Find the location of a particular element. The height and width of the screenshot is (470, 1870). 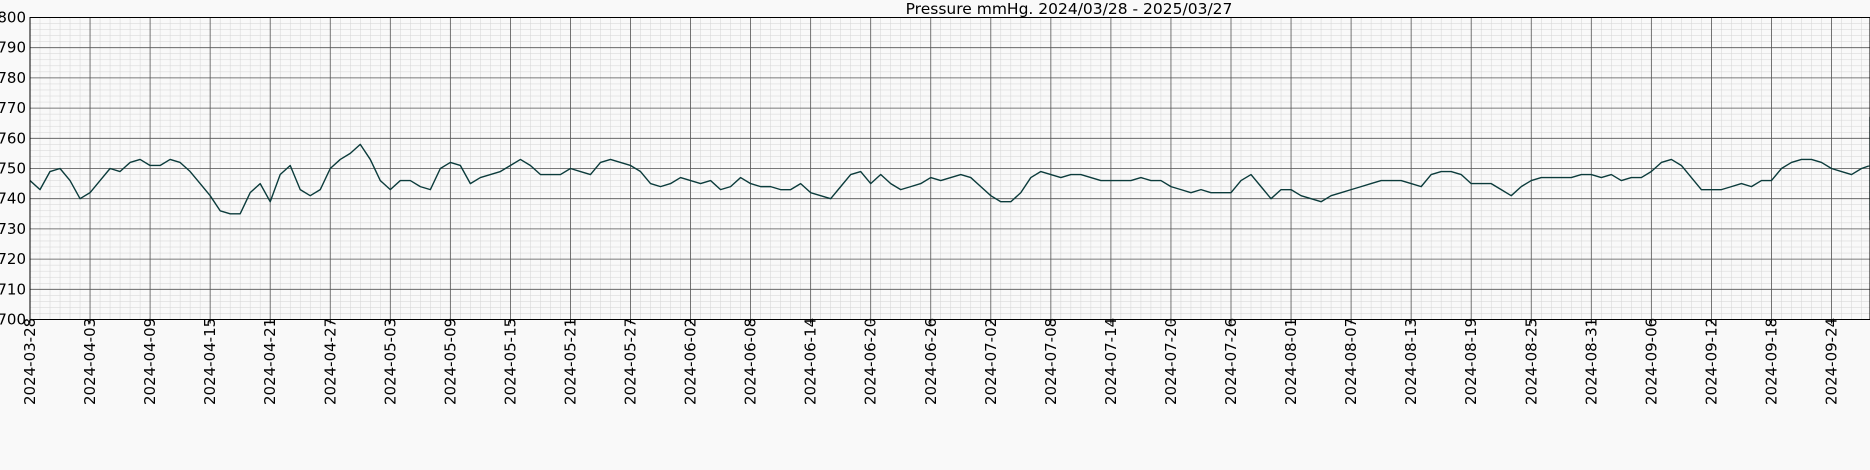

x-tick-label: 2024-08-01 is located at coordinates (1291, 361).